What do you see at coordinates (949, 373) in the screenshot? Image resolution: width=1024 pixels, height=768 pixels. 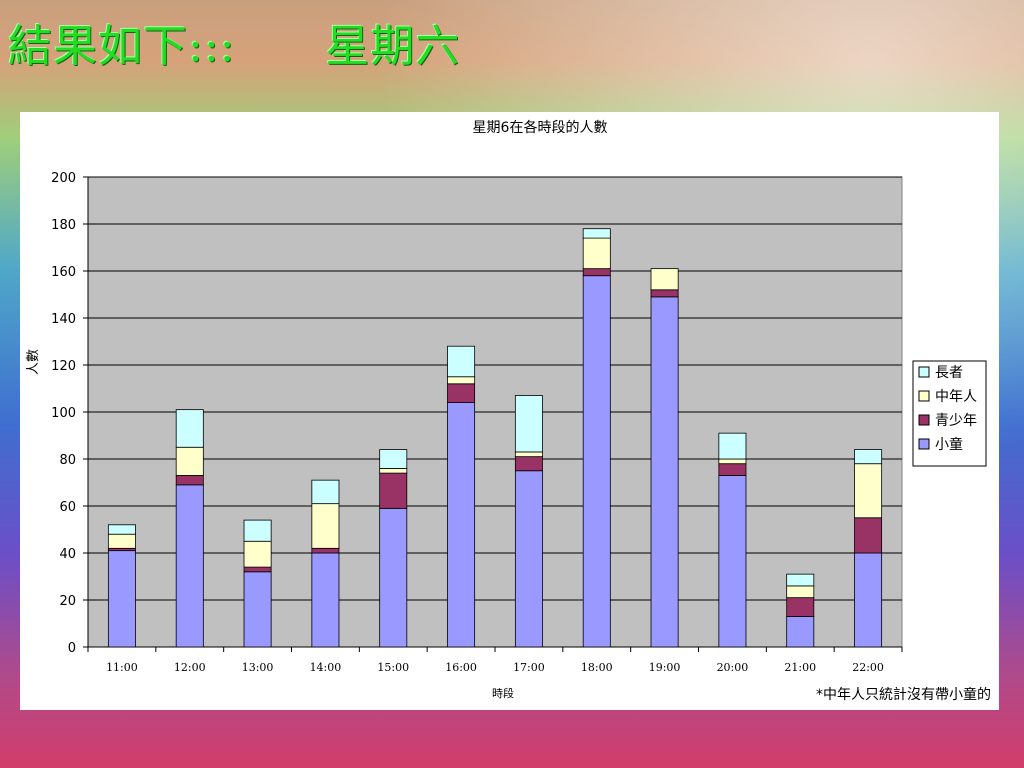 I see `legend-label: 長者` at bounding box center [949, 373].